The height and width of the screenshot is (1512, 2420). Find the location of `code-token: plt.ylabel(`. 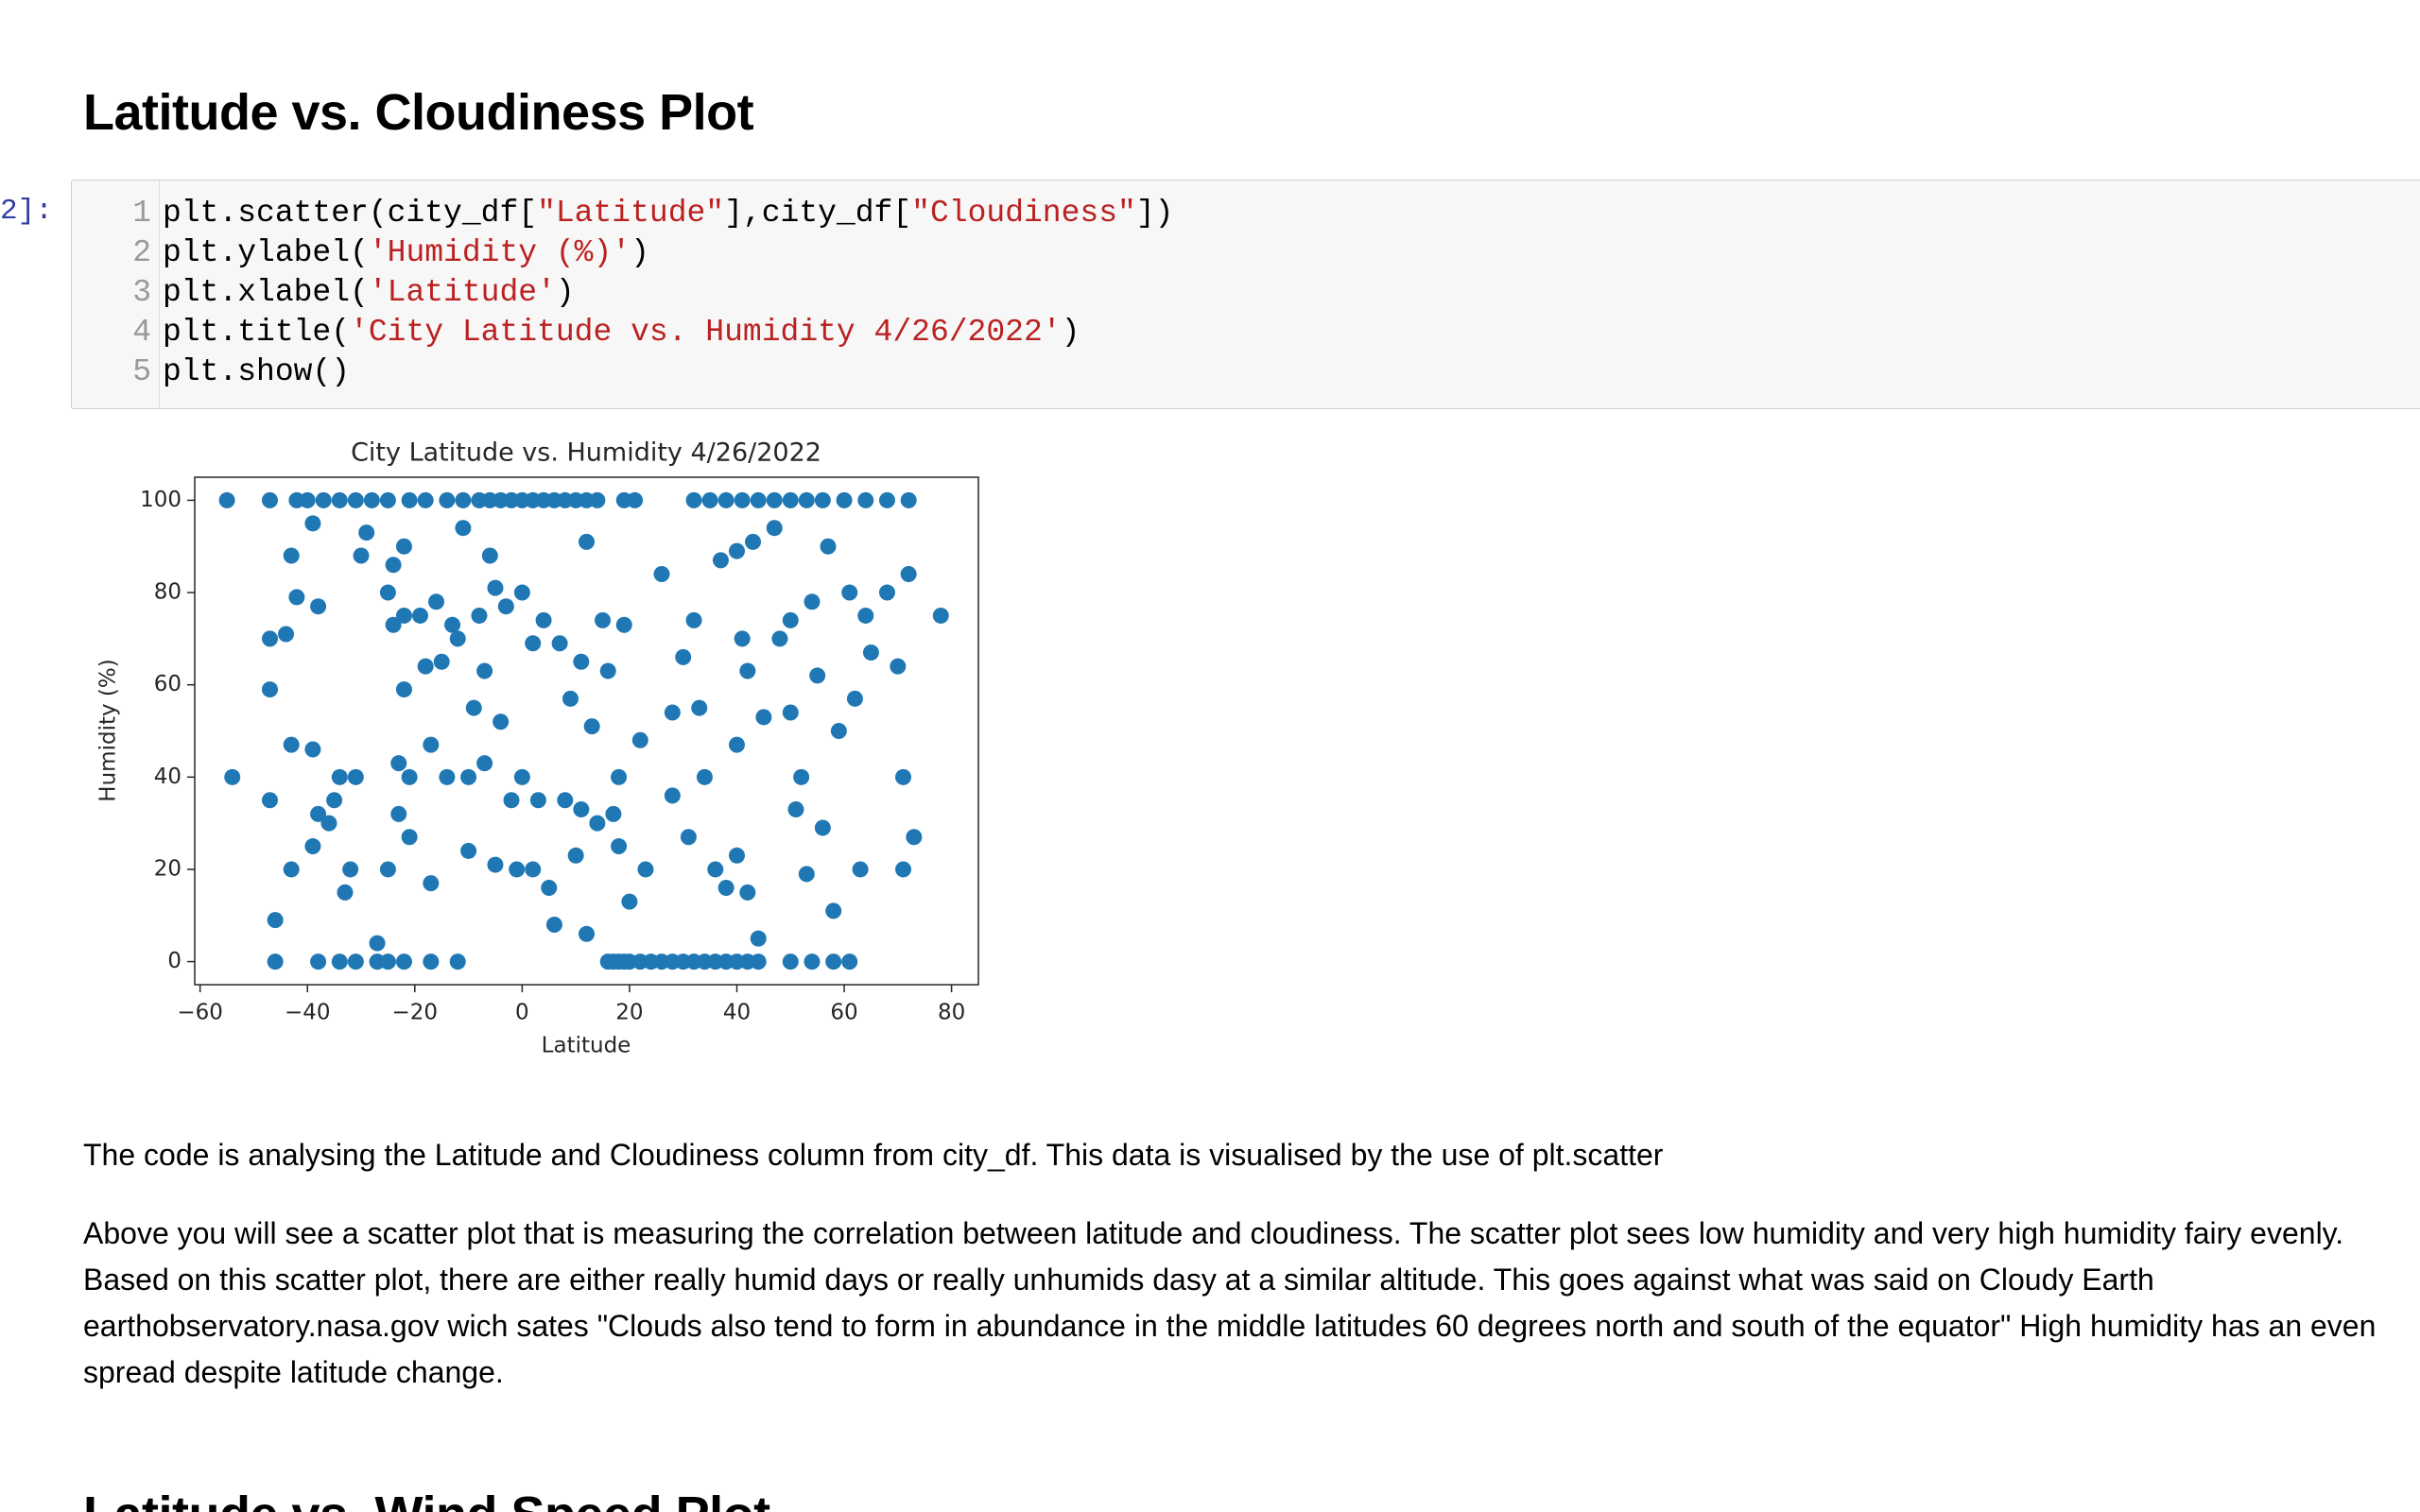

code-token: plt.ylabel( is located at coordinates (266, 252).